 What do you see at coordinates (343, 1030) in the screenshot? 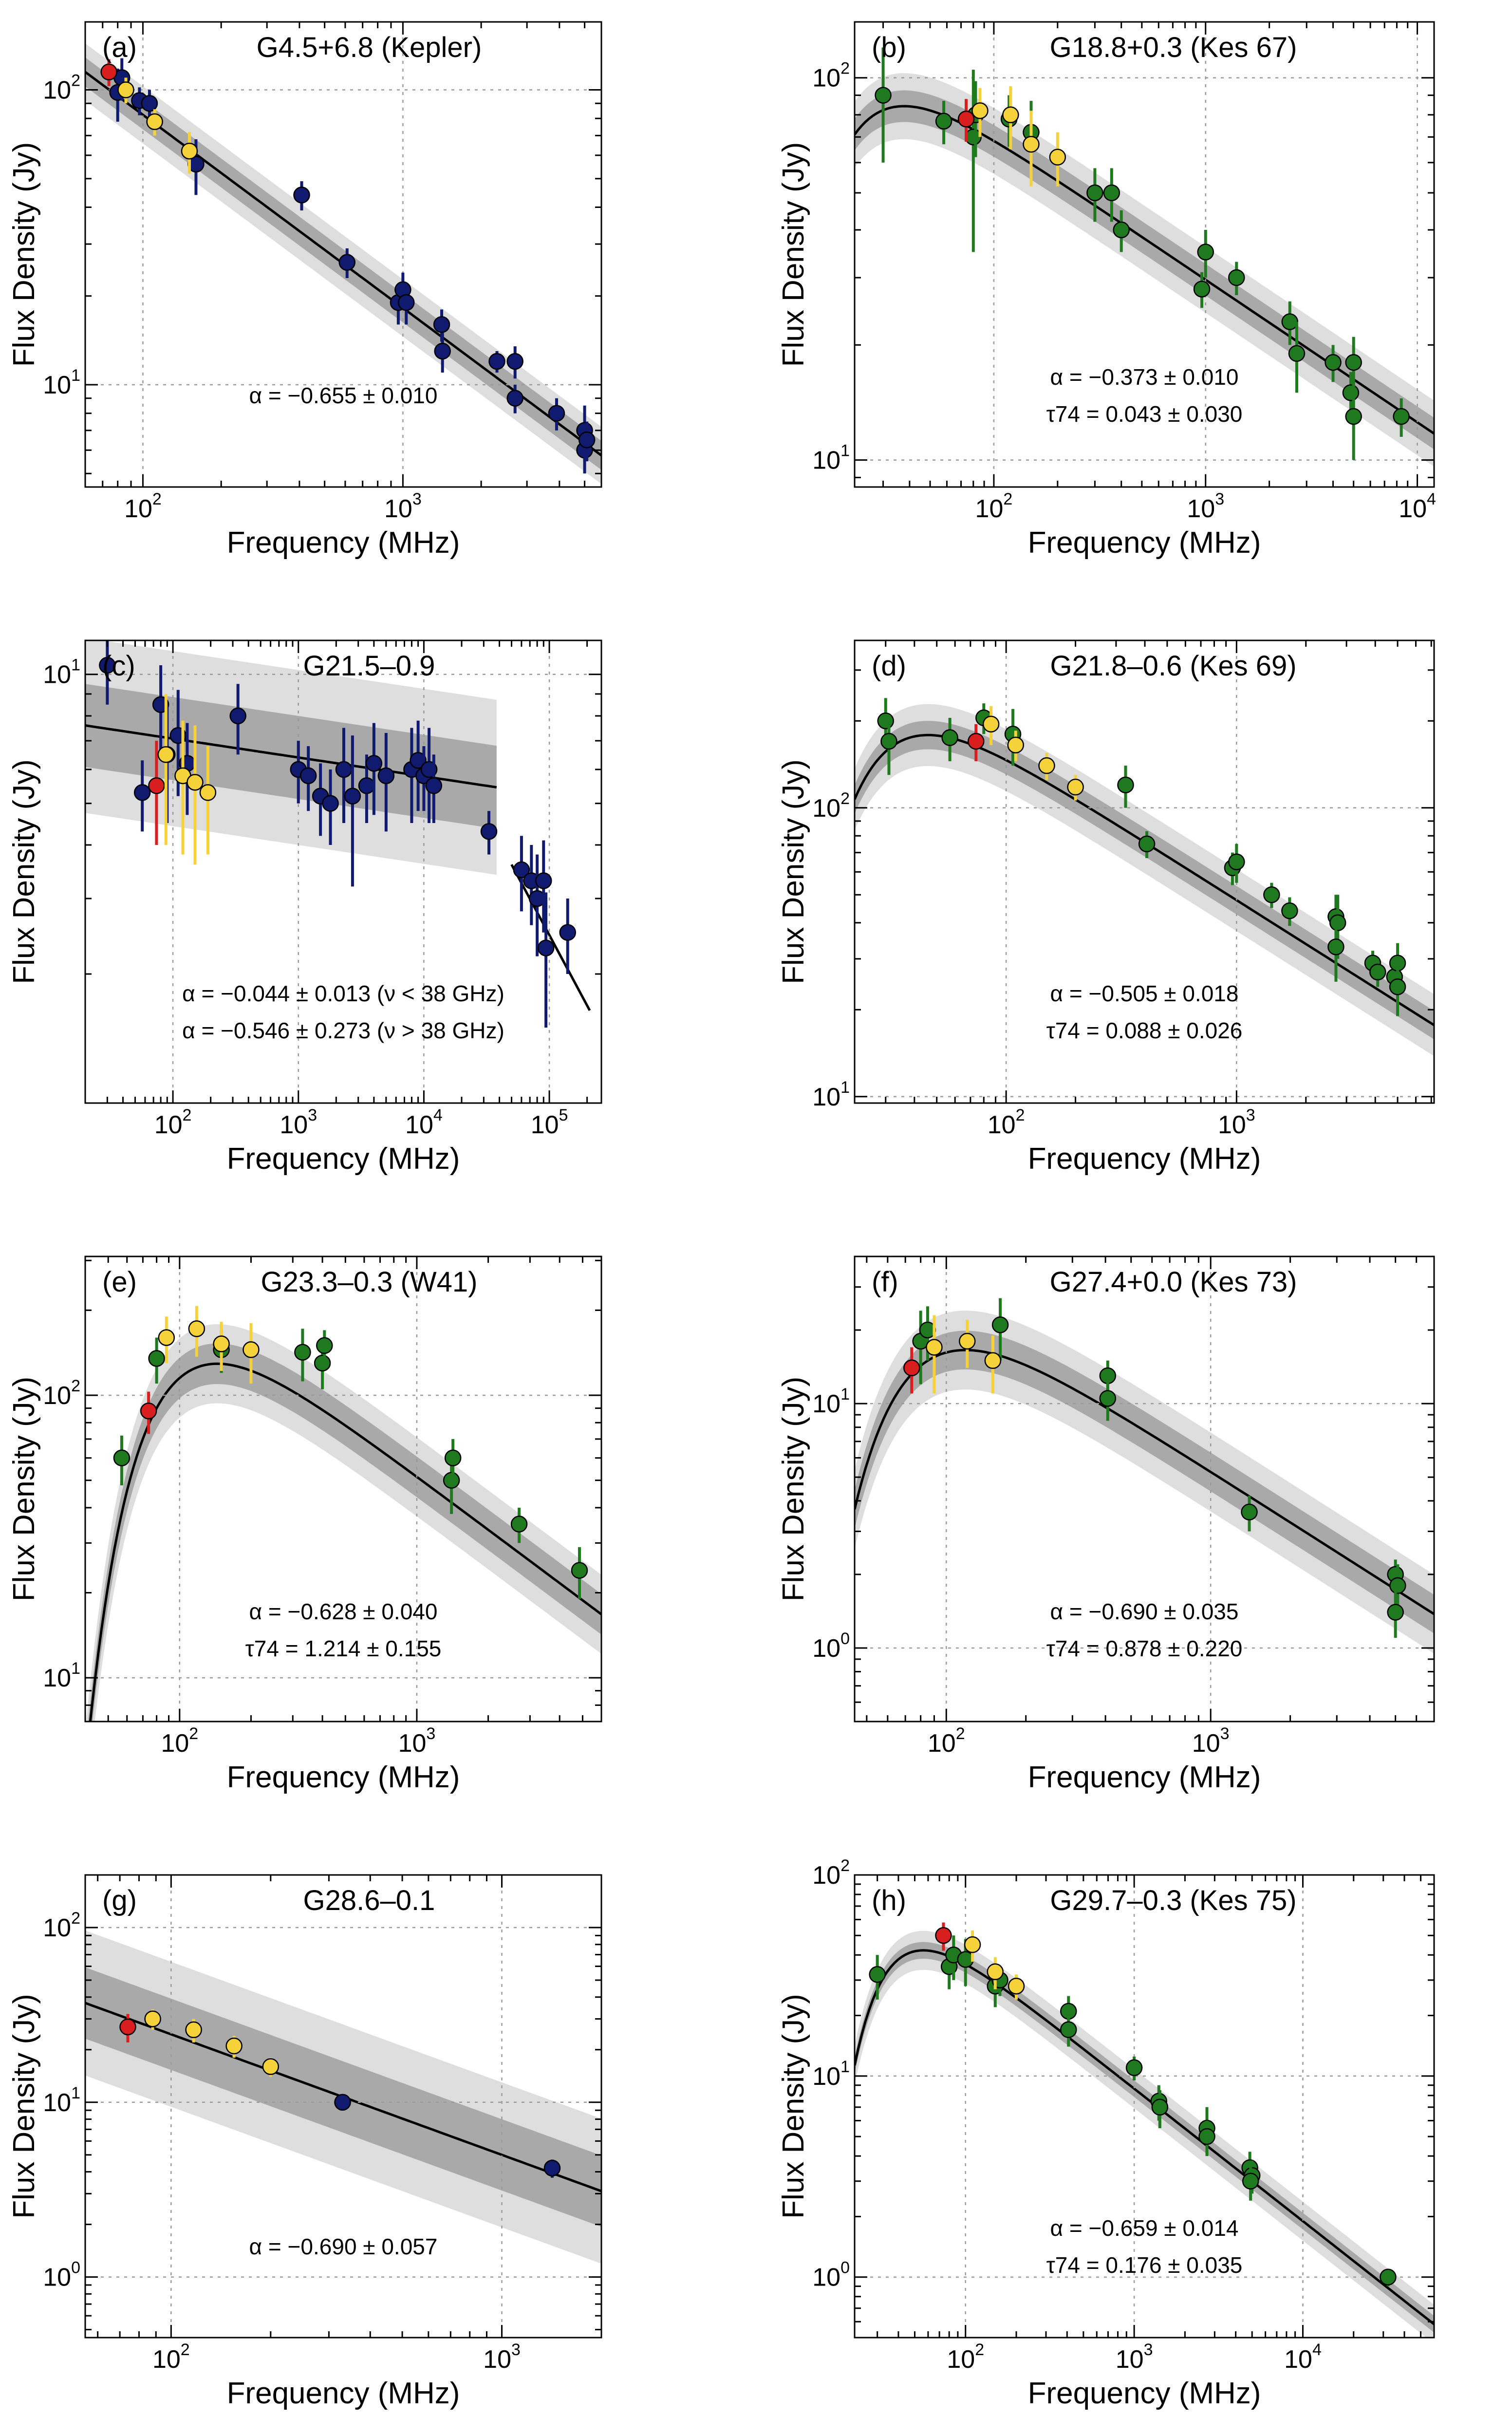
I see `fit-annotation: α = −0.546 ± 0.273 (ν > 38 GHz)` at bounding box center [343, 1030].